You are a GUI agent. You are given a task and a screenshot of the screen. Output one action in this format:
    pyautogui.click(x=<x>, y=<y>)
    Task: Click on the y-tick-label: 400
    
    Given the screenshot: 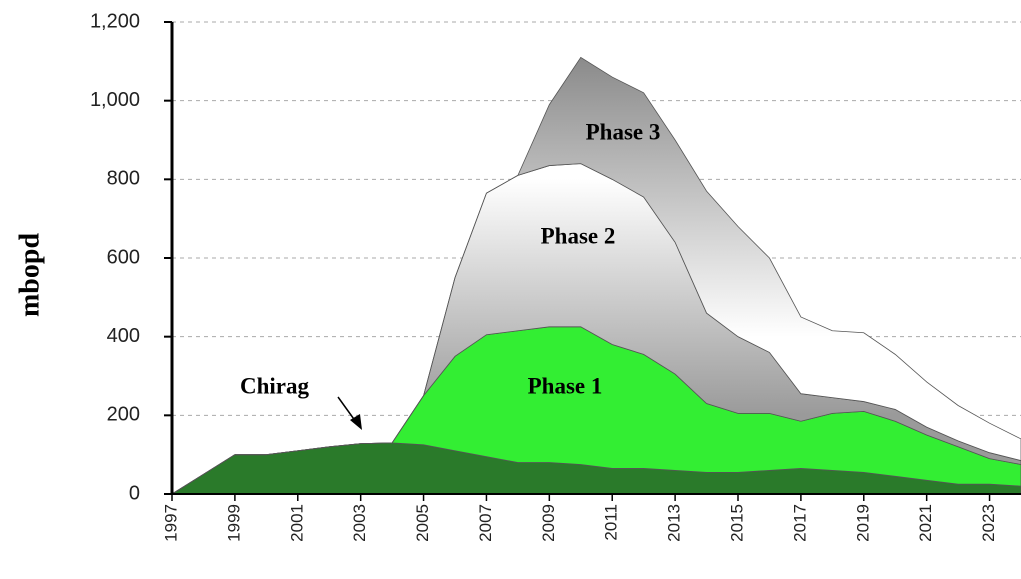 What is the action you would take?
    pyautogui.click(x=123, y=336)
    